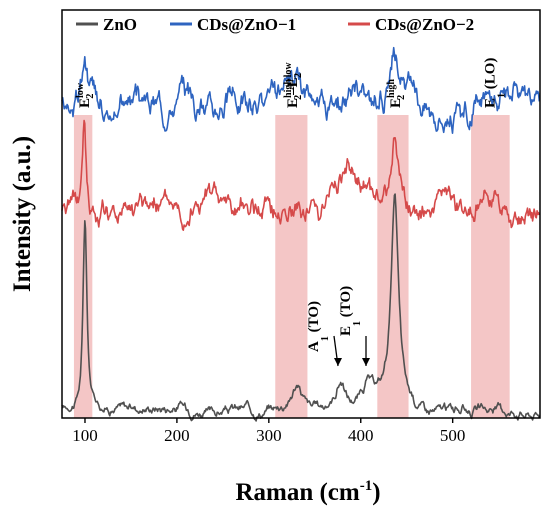 The height and width of the screenshot is (517, 550). What do you see at coordinates (494, 83) in the screenshot?
I see `mode-label-4: E1 (LO)` at bounding box center [494, 83].